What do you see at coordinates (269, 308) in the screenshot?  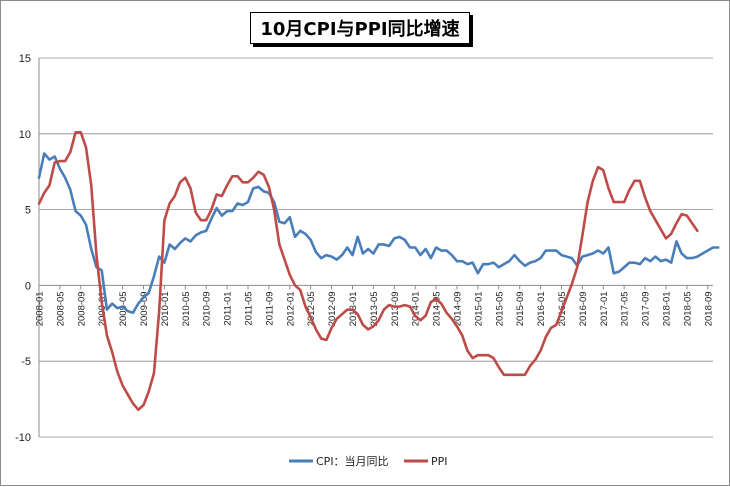 I see `x-tick-label: 2011-09` at bounding box center [269, 308].